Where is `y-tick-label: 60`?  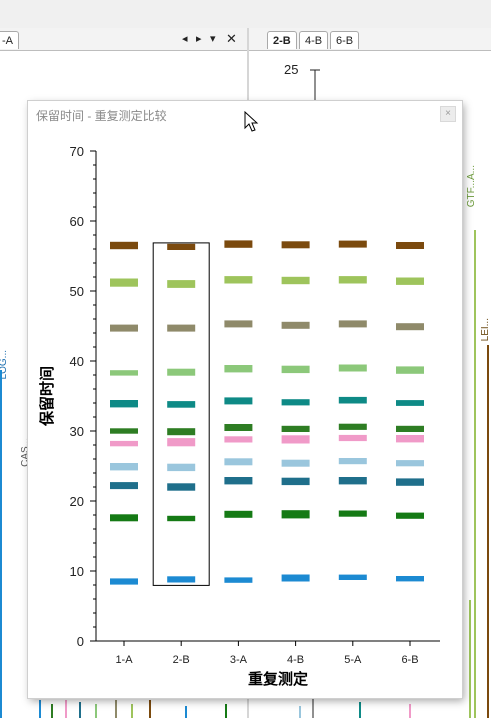 y-tick-label: 60 is located at coordinates (77, 221).